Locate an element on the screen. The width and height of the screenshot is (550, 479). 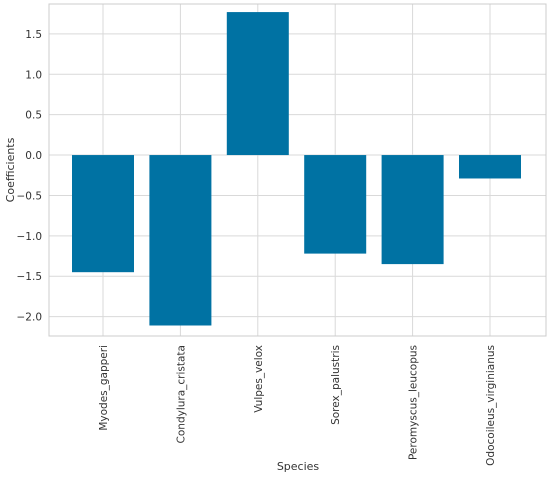
y-tick-label: 0.0 is located at coordinates (33, 156).